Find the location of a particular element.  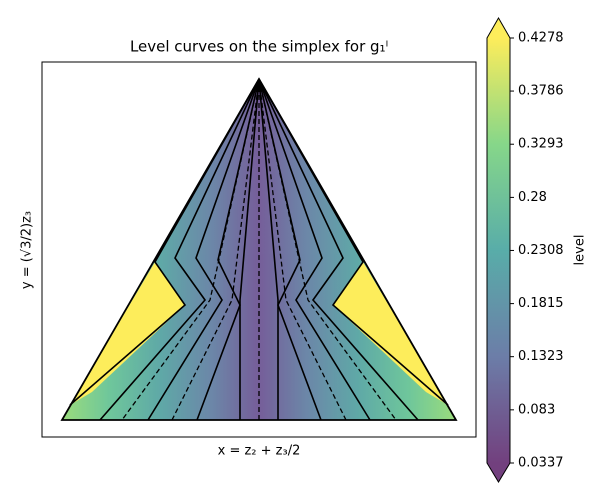

colorbar-label: level is located at coordinates (580, 250).